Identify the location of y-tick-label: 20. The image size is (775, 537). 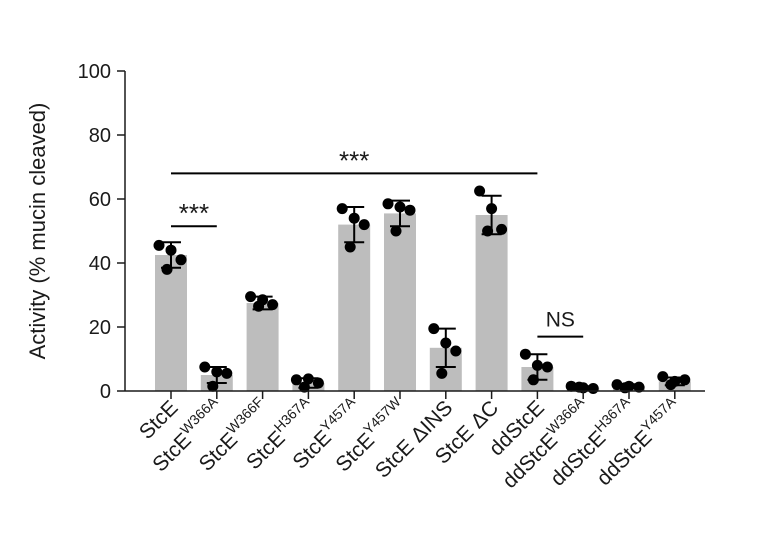
(100, 328).